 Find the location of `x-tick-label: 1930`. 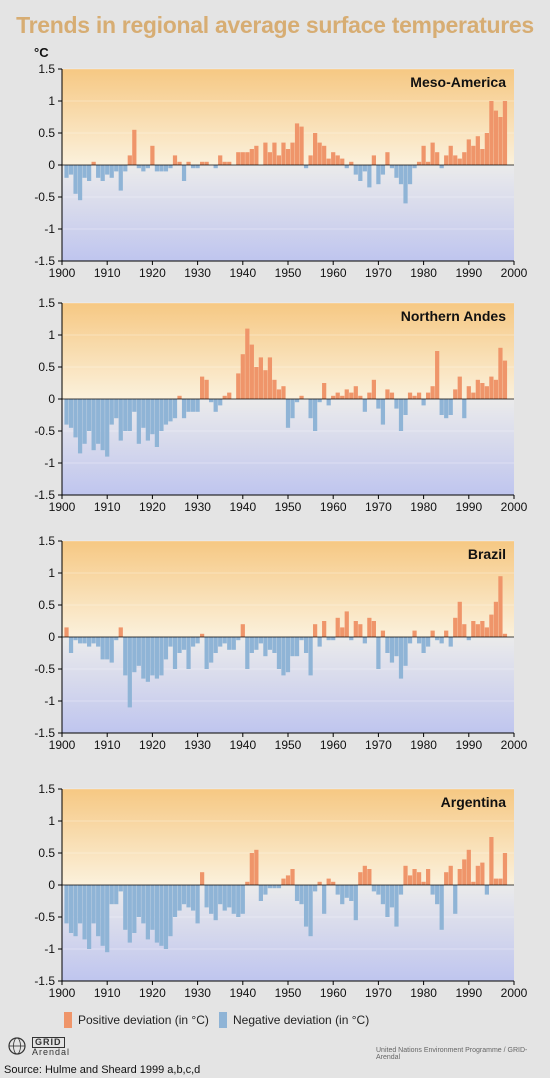

x-tick-label: 1930 is located at coordinates (197, 273).